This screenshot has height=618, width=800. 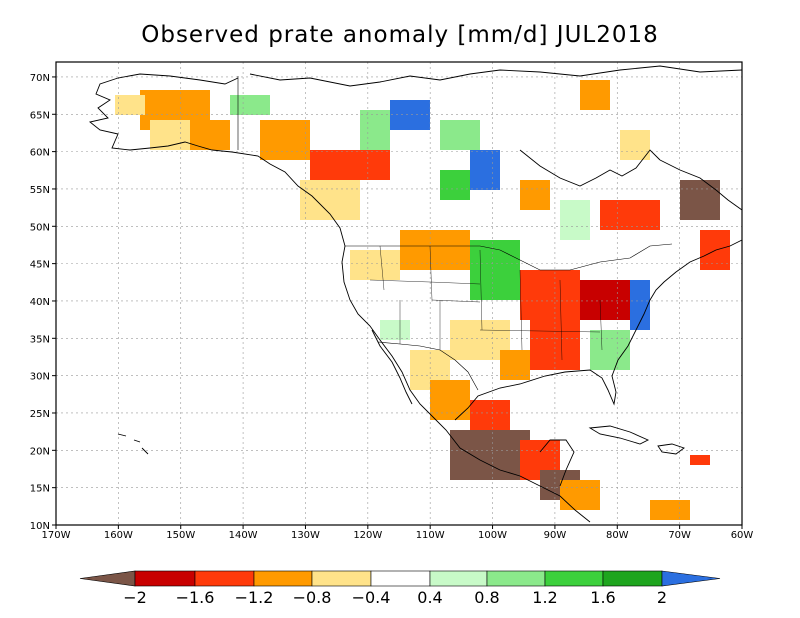 What do you see at coordinates (367, 535) in the screenshot?
I see `lon-tick-label: 120W` at bounding box center [367, 535].